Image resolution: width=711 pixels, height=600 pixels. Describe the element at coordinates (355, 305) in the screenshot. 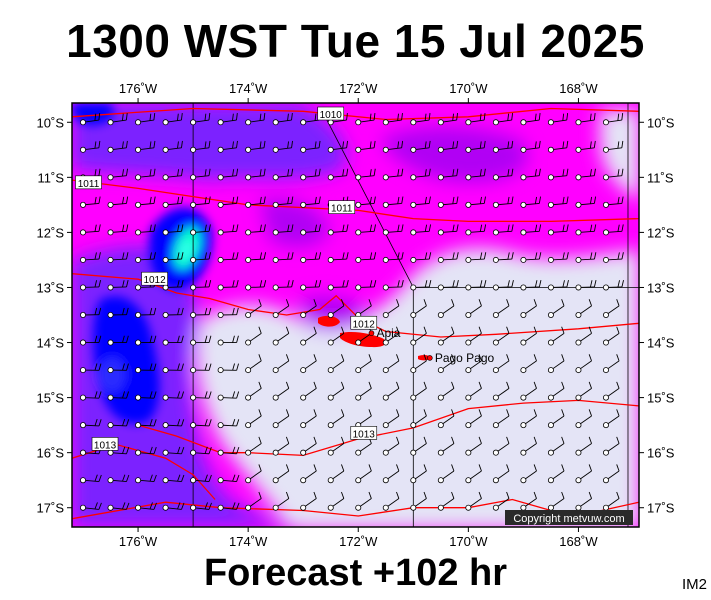

I see `isobar-line` at that location.